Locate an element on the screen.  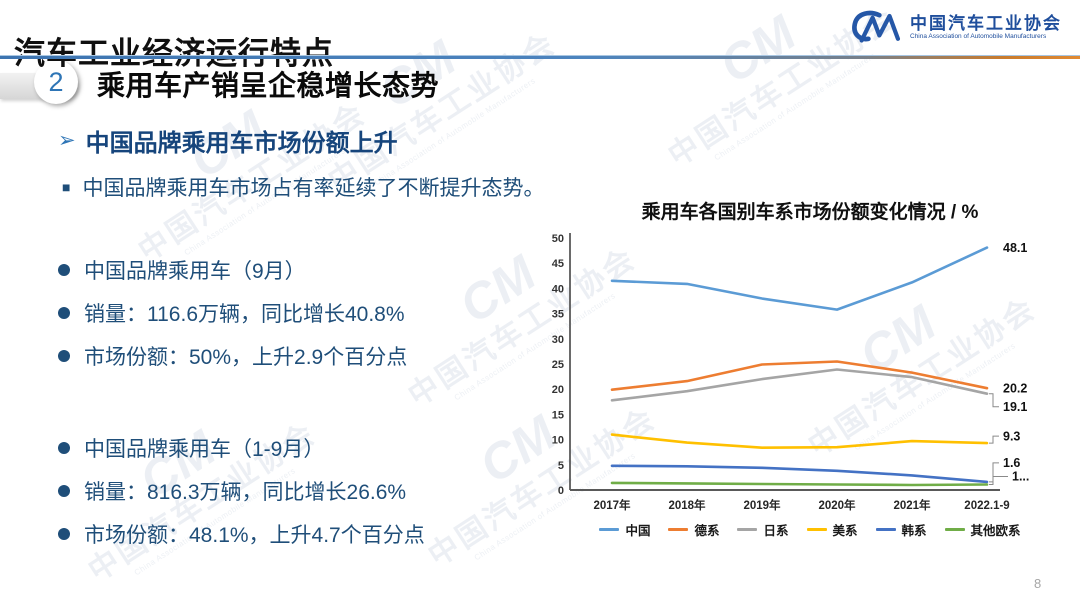
stat-row: 中国品牌乘用车（9月） is located at coordinates (232, 269).